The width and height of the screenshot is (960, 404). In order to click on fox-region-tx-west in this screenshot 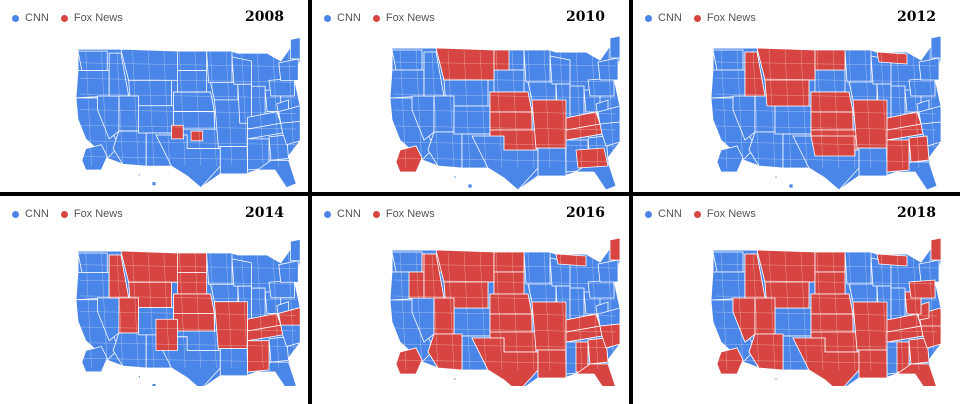, I will do `click(166, 334)`.